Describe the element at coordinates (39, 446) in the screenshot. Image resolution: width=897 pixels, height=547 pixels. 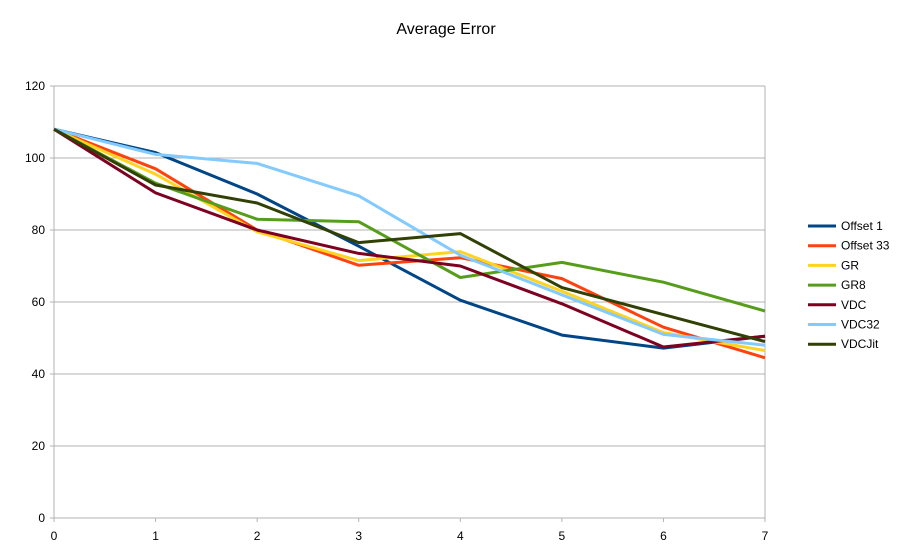
I see `y-tick-label: 20` at that location.